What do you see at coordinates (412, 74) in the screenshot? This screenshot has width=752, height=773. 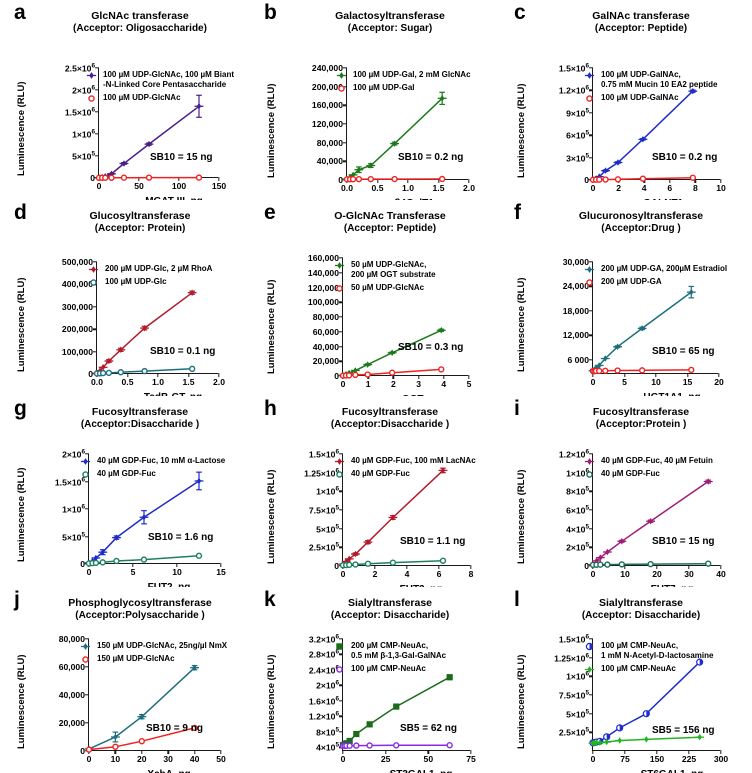 I see `legend-label: 100 µM UDP-Gal, 2 mM GlcNAc` at bounding box center [412, 74].